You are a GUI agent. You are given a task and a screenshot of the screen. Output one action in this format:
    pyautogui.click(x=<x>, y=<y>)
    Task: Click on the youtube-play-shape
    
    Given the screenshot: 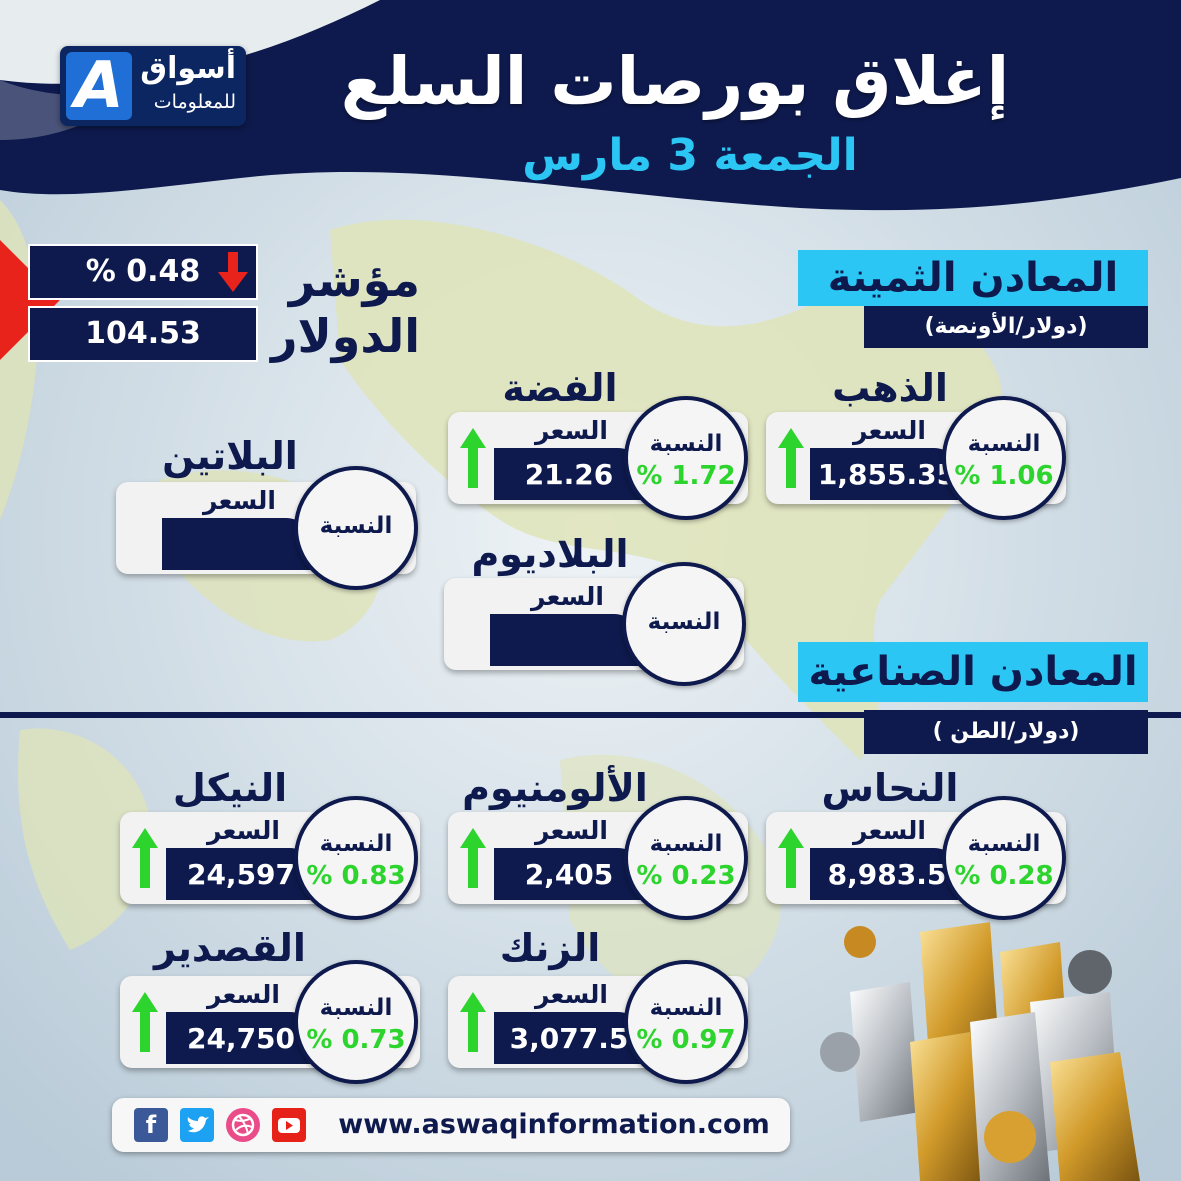 What is the action you would take?
    pyautogui.click(x=289, y=1125)
    